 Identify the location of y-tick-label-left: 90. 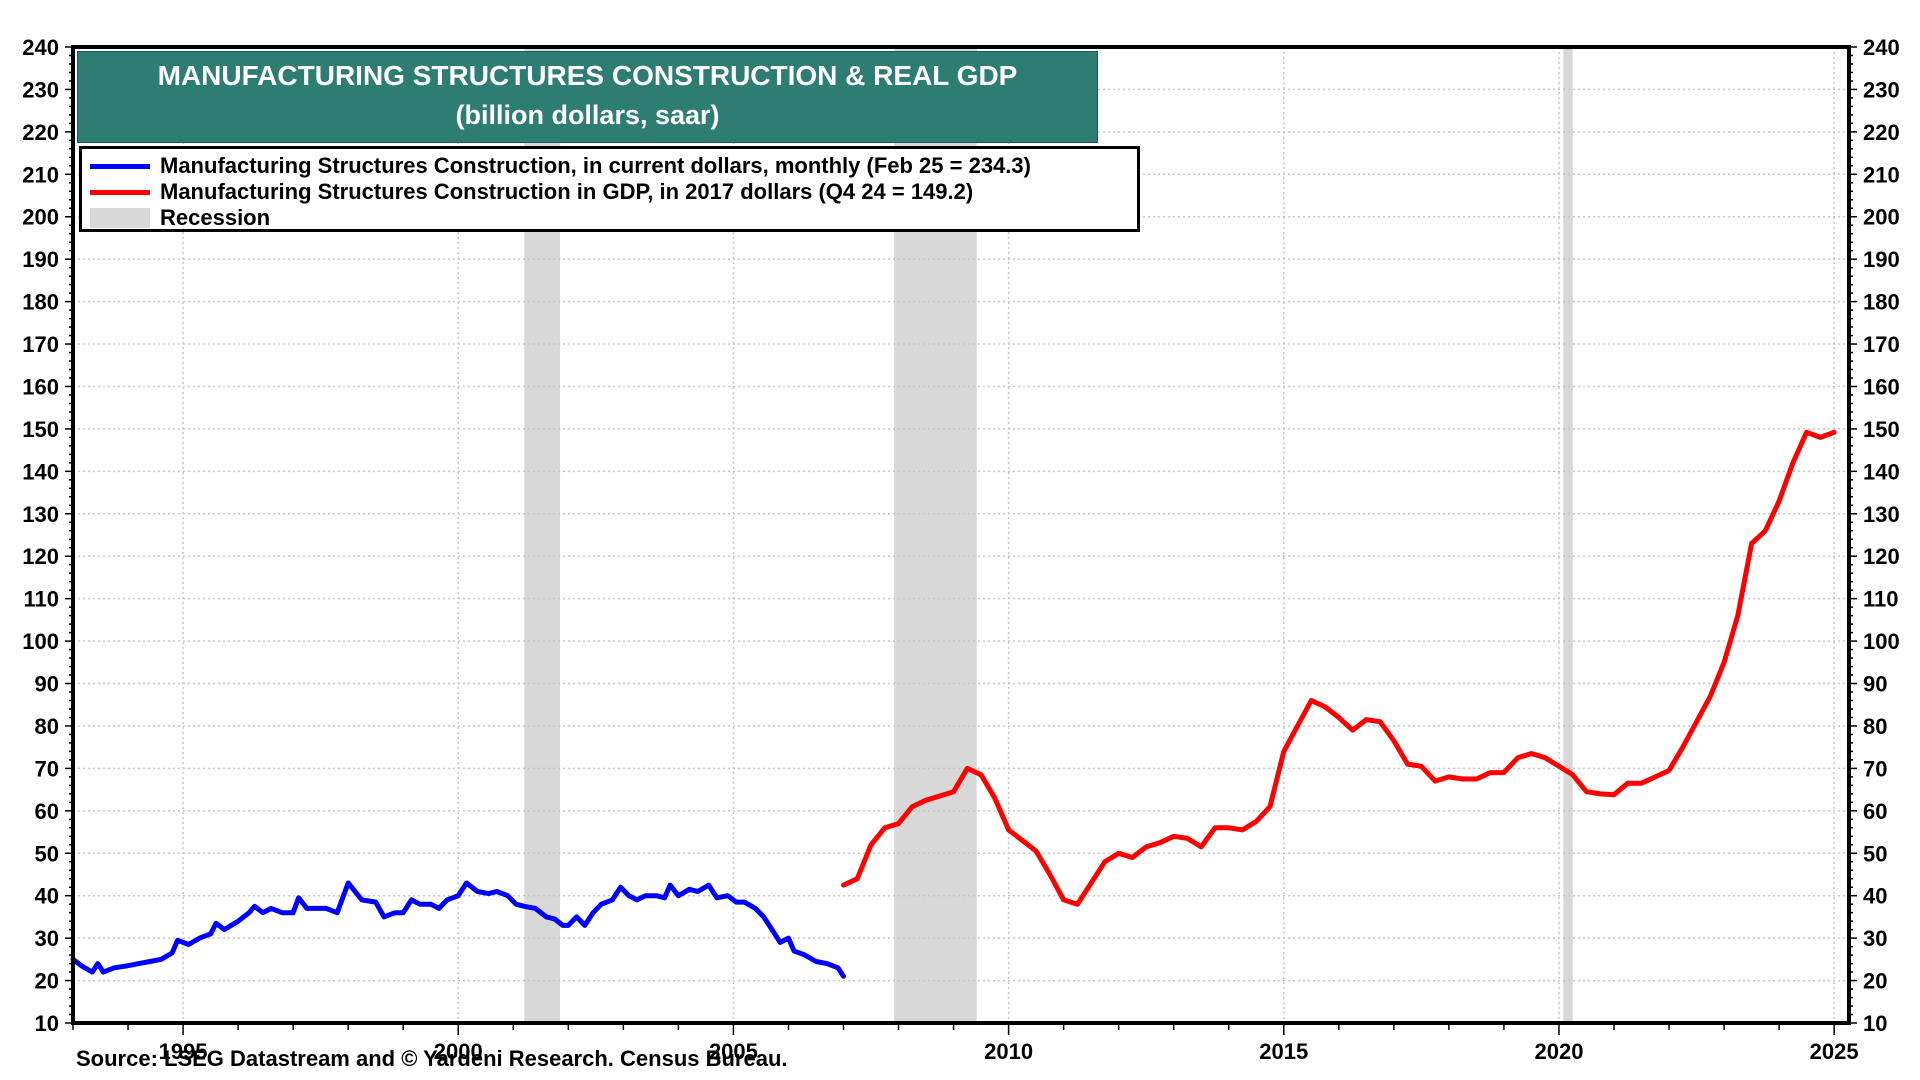
(47, 684).